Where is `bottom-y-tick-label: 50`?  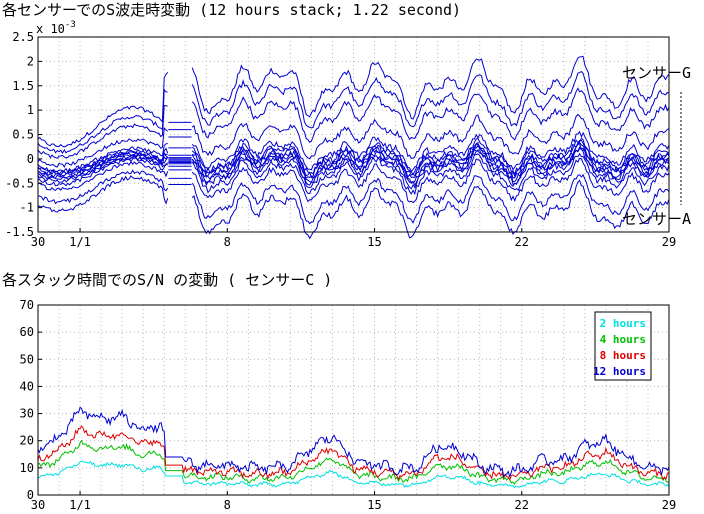
bottom-y-tick-label: 50 is located at coordinates (27, 359).